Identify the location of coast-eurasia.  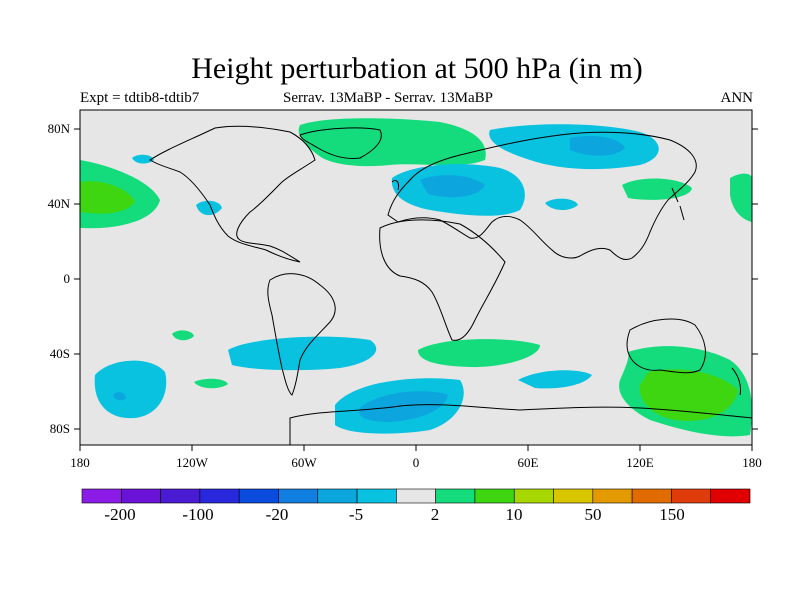
(542, 196).